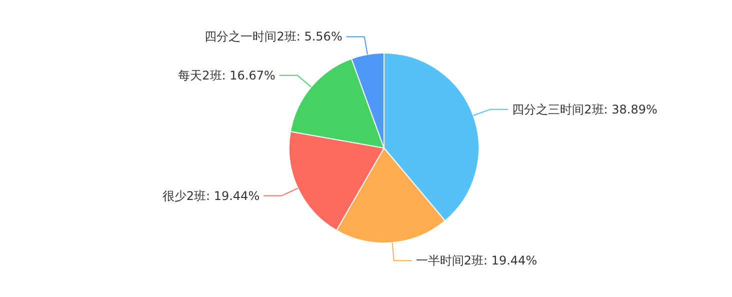 The image size is (732, 297). What do you see at coordinates (477, 261) in the screenshot?
I see `slice-label: 一半时间2班: 19.44%` at bounding box center [477, 261].